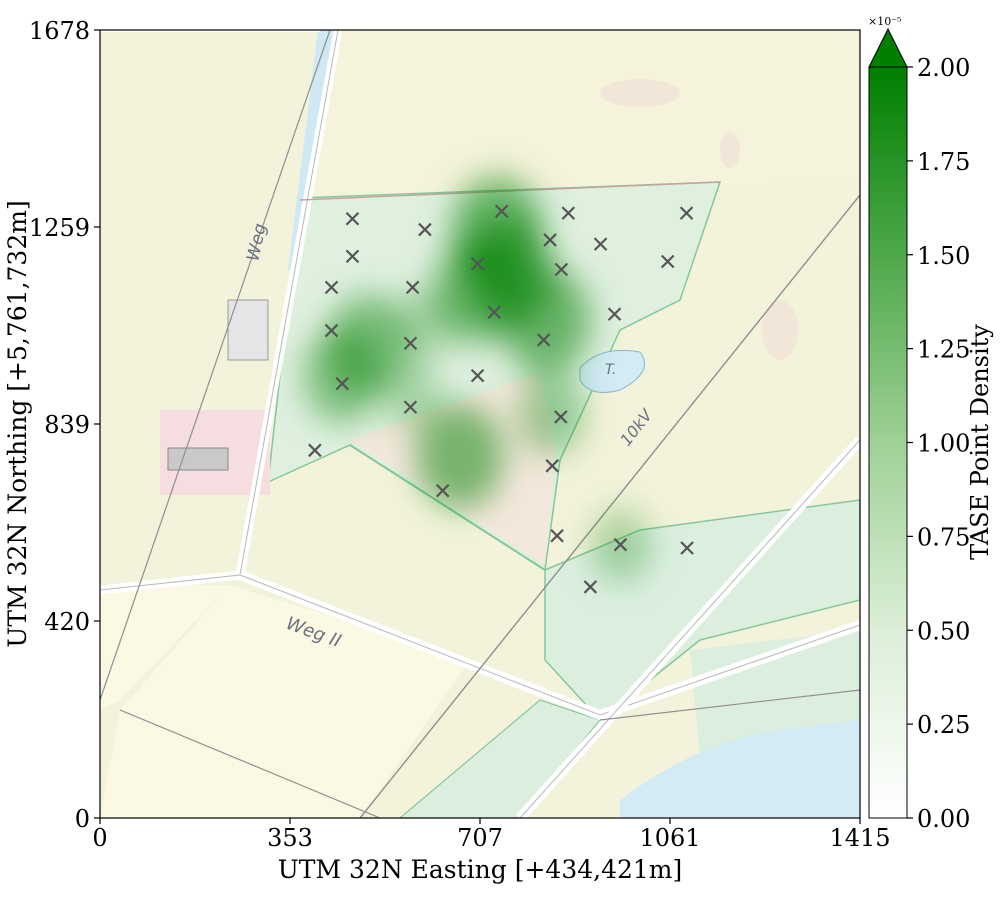 The height and width of the screenshot is (900, 1000). What do you see at coordinates (17, 423) in the screenshot?
I see `y-axis-label: UTM 32N Northing [+5,761,732m]` at bounding box center [17, 423].